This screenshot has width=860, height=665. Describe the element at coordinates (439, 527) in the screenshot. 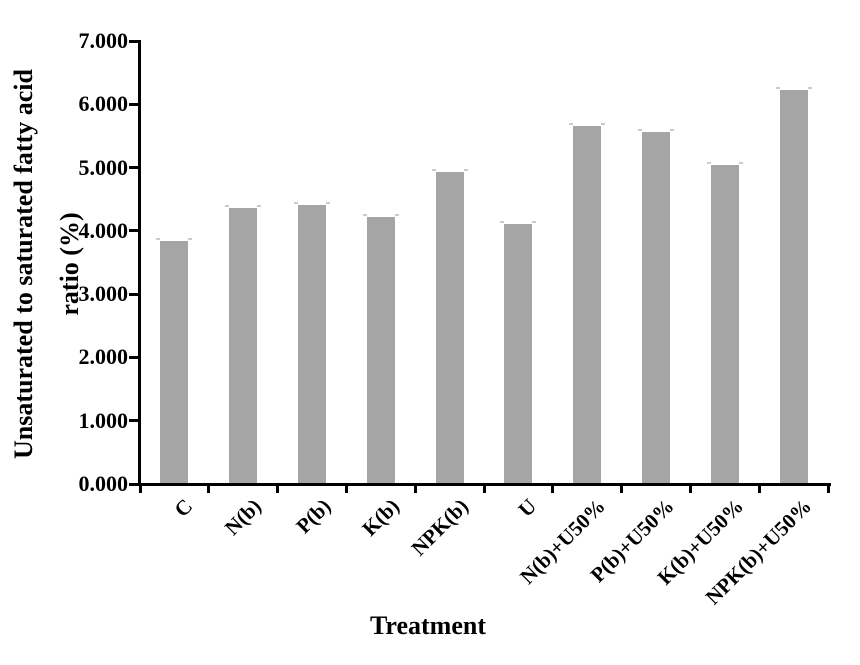

I see `x-category-label: NPK(b)` at that location.